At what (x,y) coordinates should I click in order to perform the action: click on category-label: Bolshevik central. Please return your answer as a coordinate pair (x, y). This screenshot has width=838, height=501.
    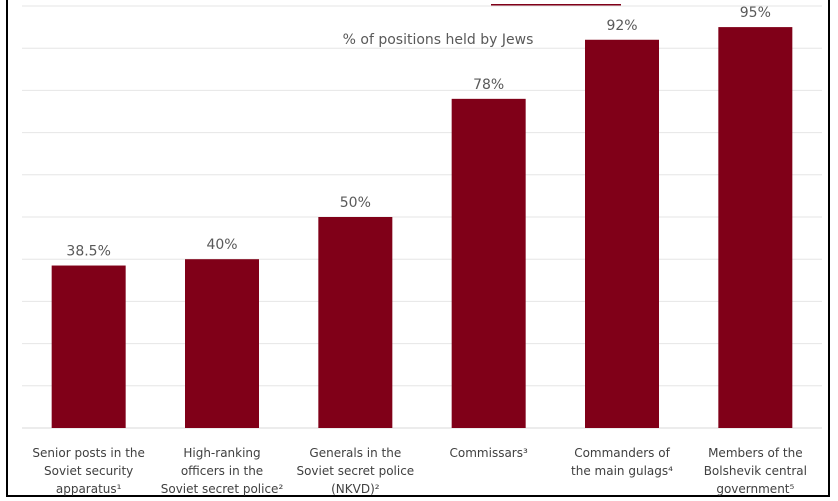
    Looking at the image, I should click on (755, 471).